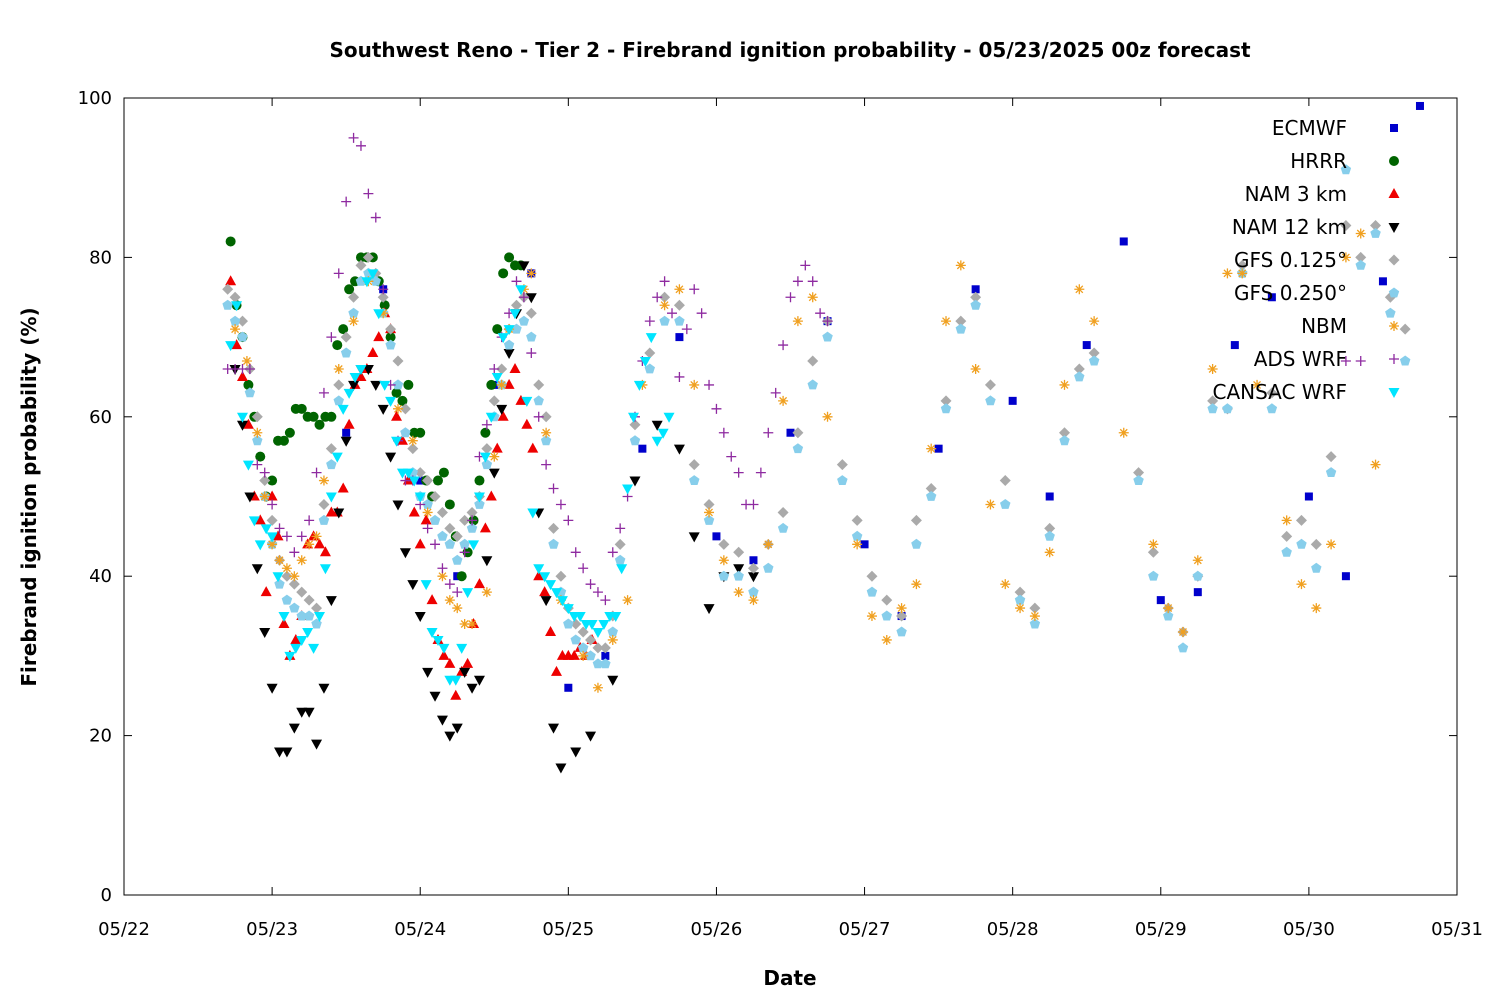 This screenshot has width=1500, height=1000. What do you see at coordinates (450, 477) in the screenshot?
I see `series-cansac-wrf` at bounding box center [450, 477].